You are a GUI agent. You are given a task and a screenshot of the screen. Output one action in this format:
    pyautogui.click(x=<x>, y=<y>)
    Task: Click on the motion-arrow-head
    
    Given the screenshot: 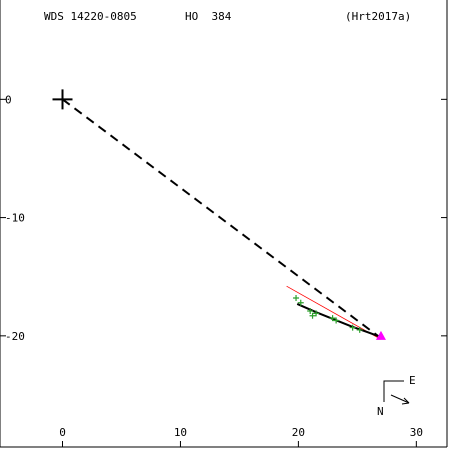 What is the action you would take?
    pyautogui.click(x=405, y=401)
    